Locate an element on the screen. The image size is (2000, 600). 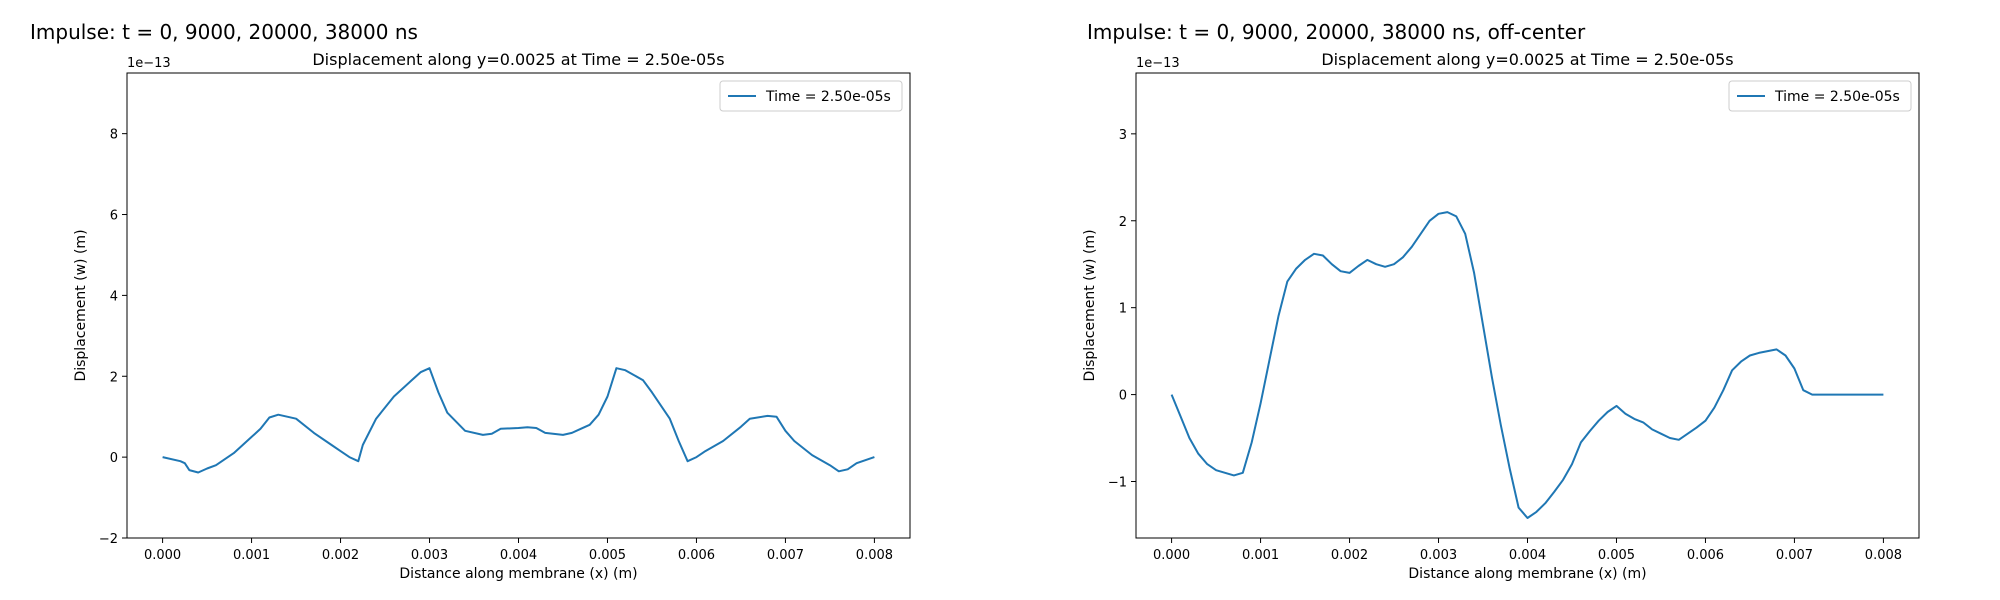
chart1-y-tick-label: 0 is located at coordinates (114, 458).